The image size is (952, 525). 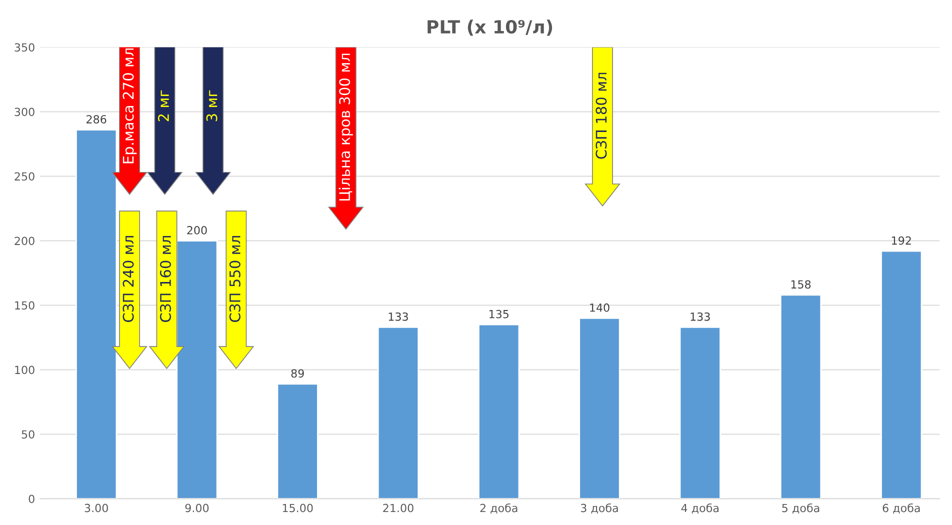 I want to click on annotation: 2 мг, so click(x=163, y=106).